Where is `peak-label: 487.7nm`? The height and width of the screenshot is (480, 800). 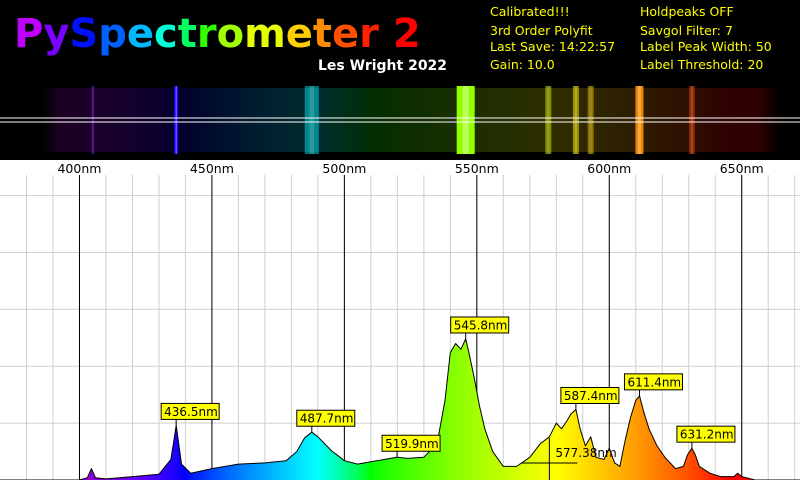
peak-label: 487.7nm is located at coordinates (327, 419).